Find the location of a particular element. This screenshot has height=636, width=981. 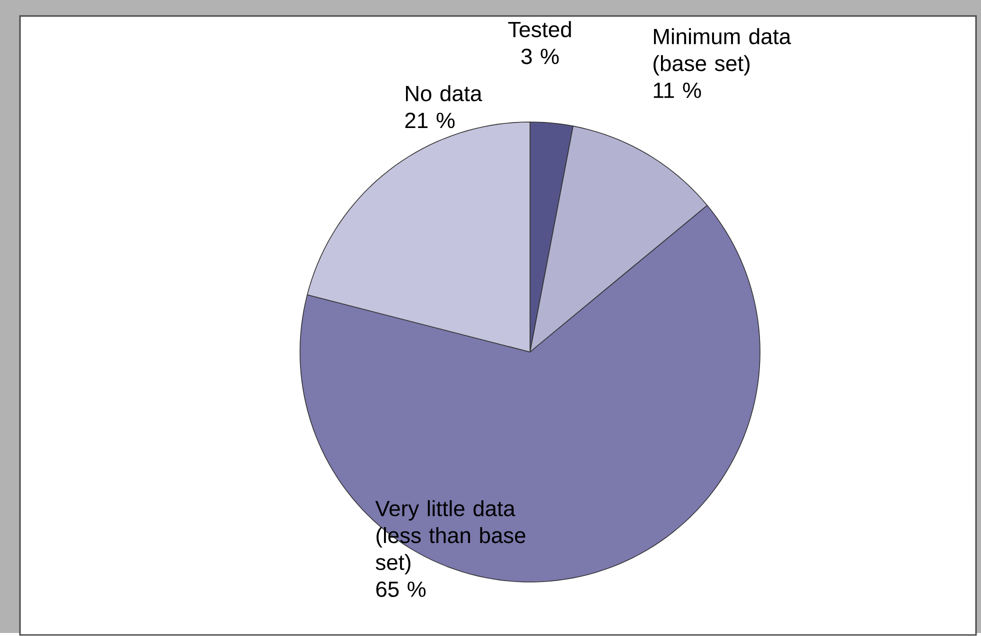

data-label: 21 % is located at coordinates (430, 120).